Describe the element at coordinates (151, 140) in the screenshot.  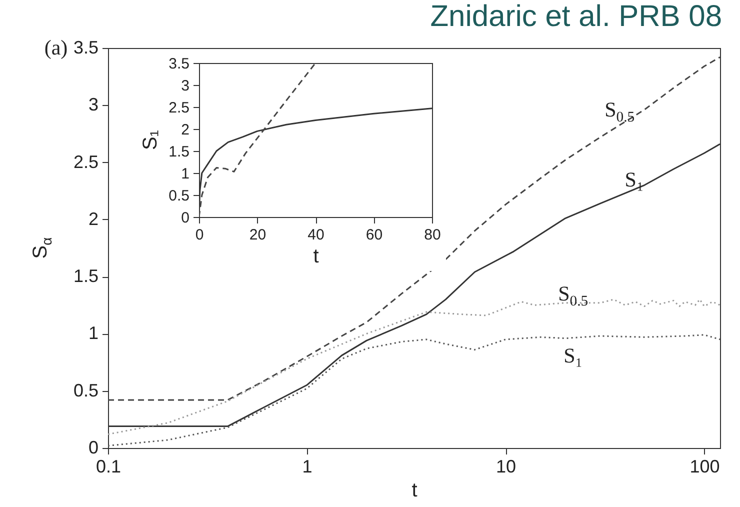
I see `y-axis-title: S₁` at that location.